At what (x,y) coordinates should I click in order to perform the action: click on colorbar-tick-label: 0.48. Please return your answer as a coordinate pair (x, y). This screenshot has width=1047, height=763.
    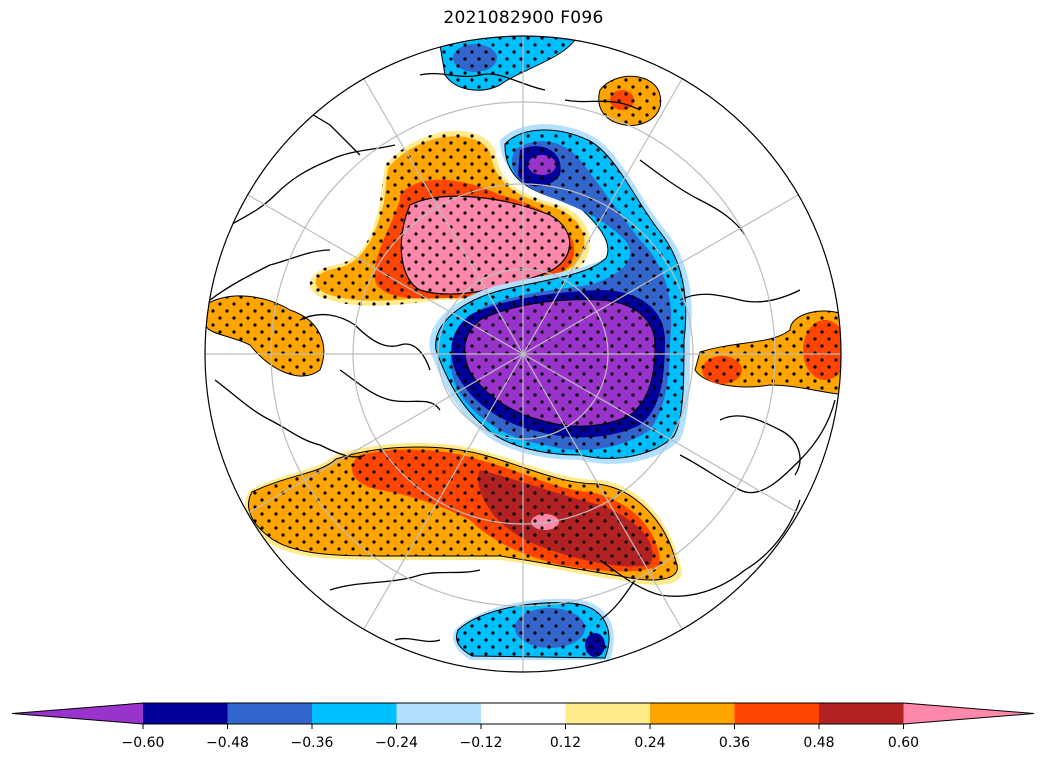
    Looking at the image, I should click on (818, 743).